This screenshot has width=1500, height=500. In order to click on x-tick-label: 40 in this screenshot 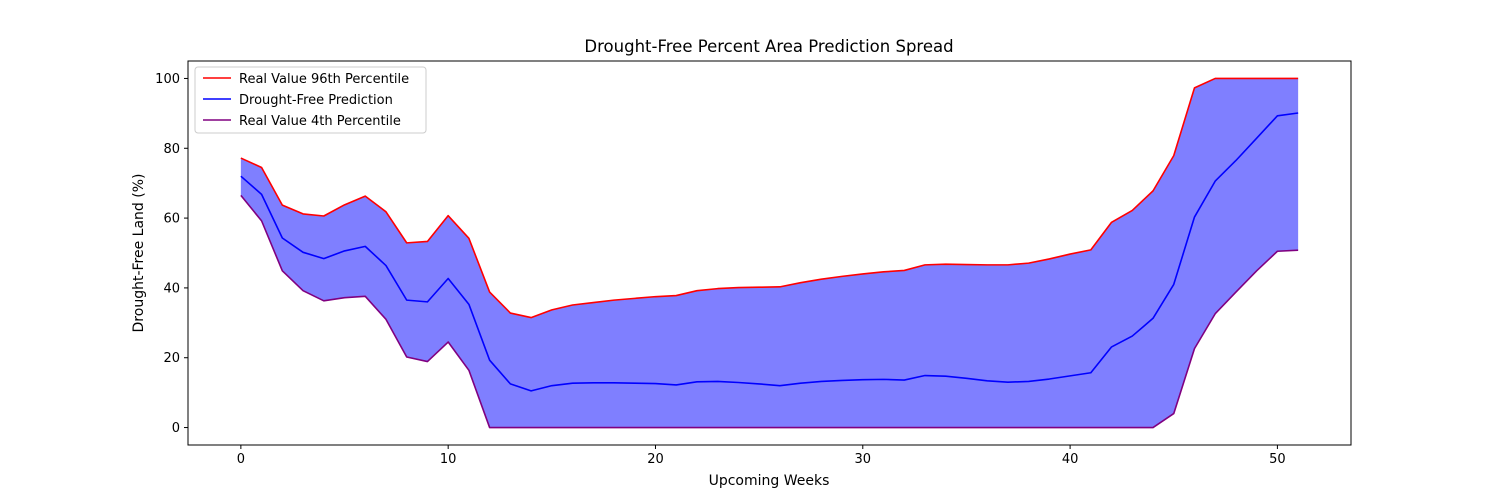, I will do `click(1070, 459)`.